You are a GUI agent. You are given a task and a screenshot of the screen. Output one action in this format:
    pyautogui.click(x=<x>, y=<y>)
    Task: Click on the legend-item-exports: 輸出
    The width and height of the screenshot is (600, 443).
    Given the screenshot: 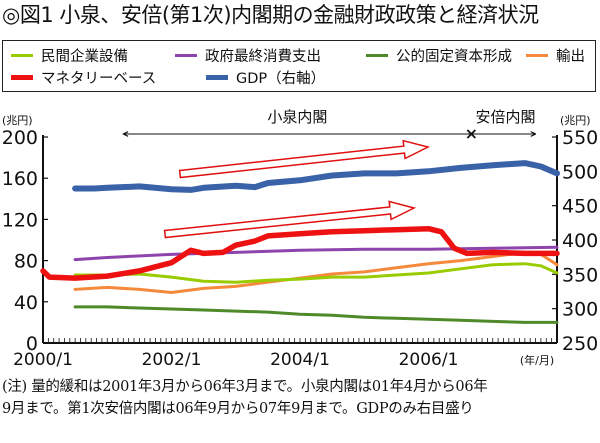 What is the action you would take?
    pyautogui.click(x=555, y=55)
    